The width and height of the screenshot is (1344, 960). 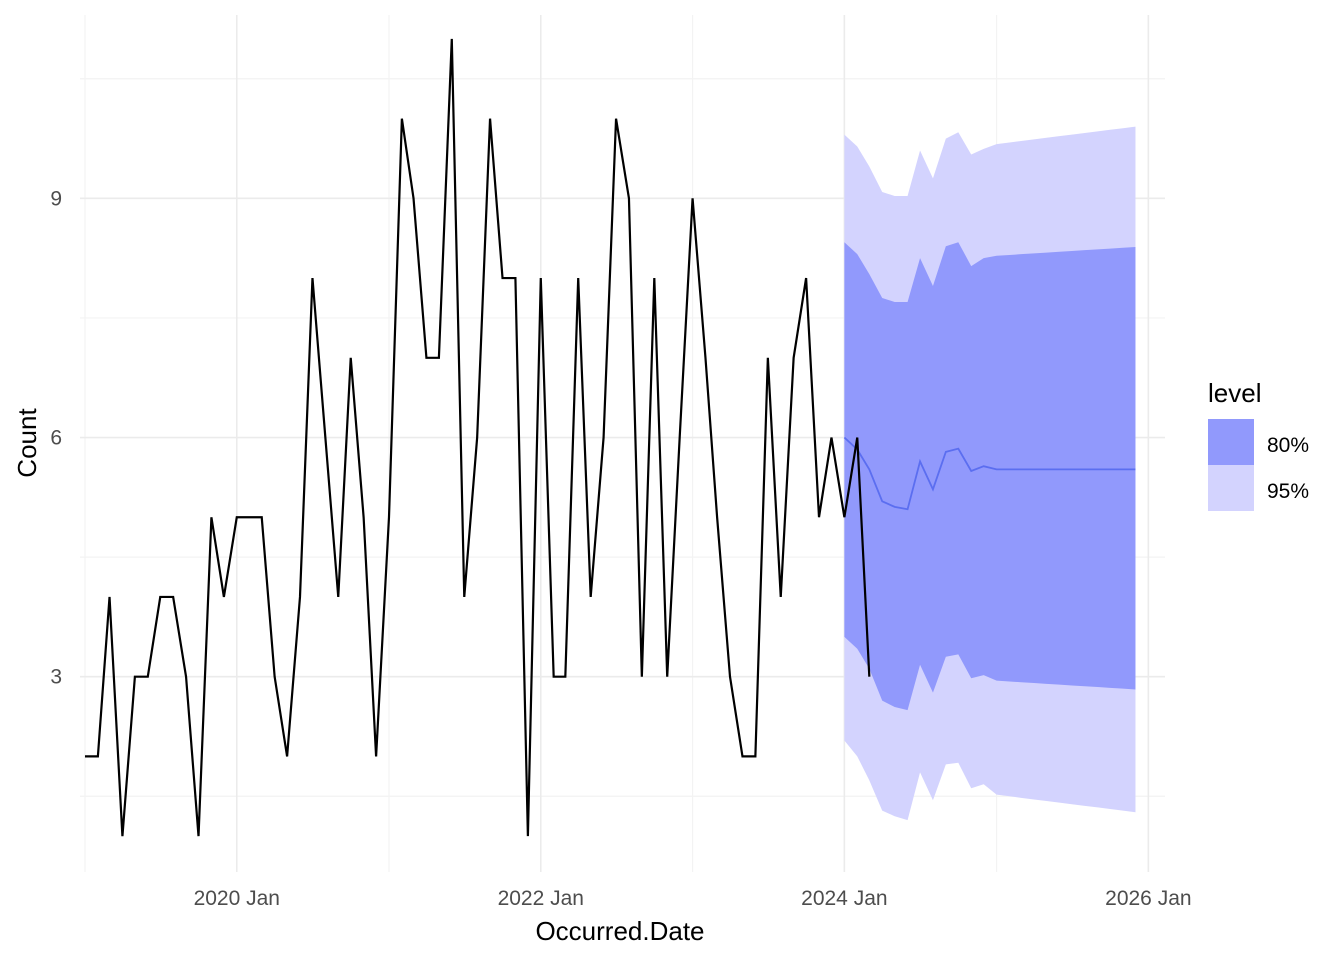 What do you see at coordinates (56, 198) in the screenshot?
I see `y-tick-label: 9` at bounding box center [56, 198].